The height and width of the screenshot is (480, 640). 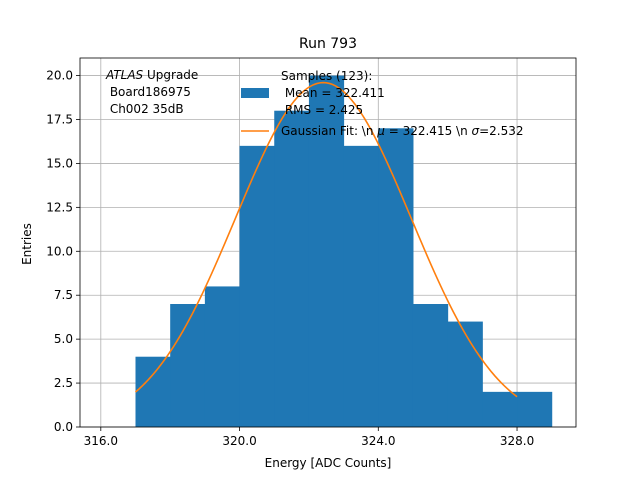 I want to click on legend-mean: Mean = 322.411, so click(x=333, y=93).